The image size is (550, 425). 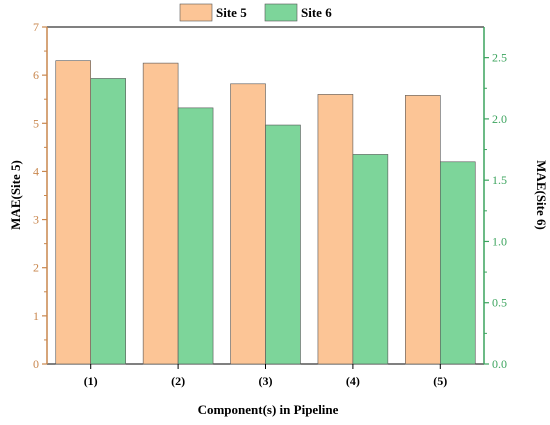 What do you see at coordinates (255, 12) in the screenshot?
I see `legend: Site 5 Site 6` at bounding box center [255, 12].